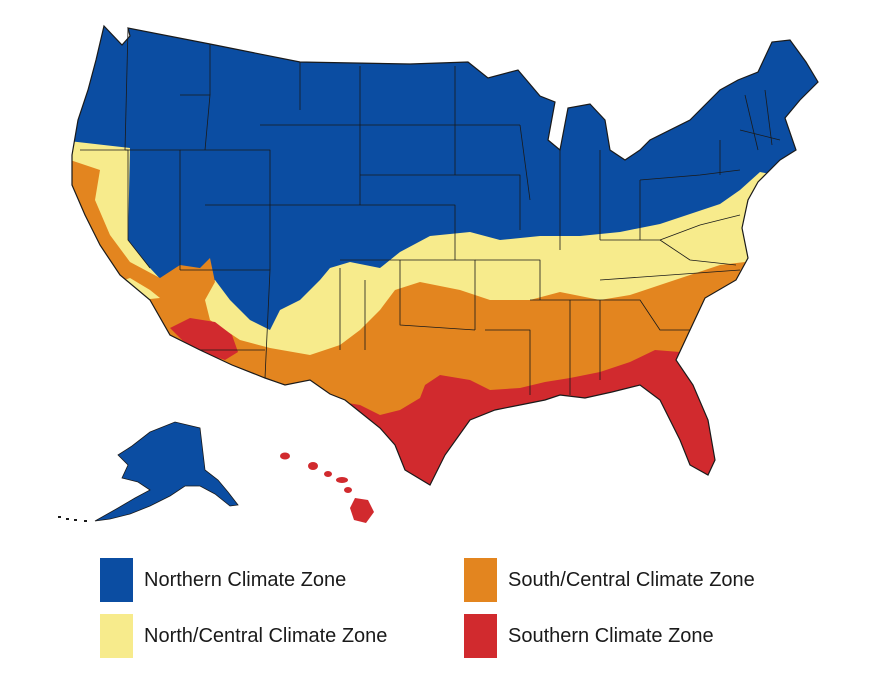 Image resolution: width=877 pixels, height=677 pixels. I want to click on southern-zone-label: Southern Climate Zone, so click(611, 636).